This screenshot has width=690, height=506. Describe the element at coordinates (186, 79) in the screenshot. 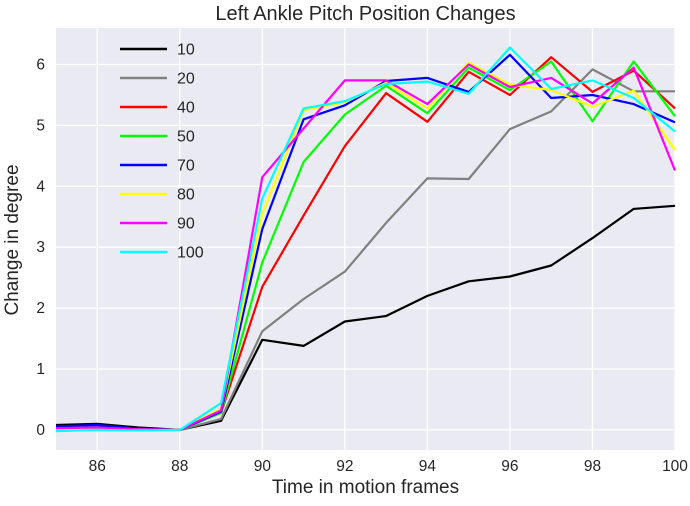

I see `legend-label-20: 20` at that location.